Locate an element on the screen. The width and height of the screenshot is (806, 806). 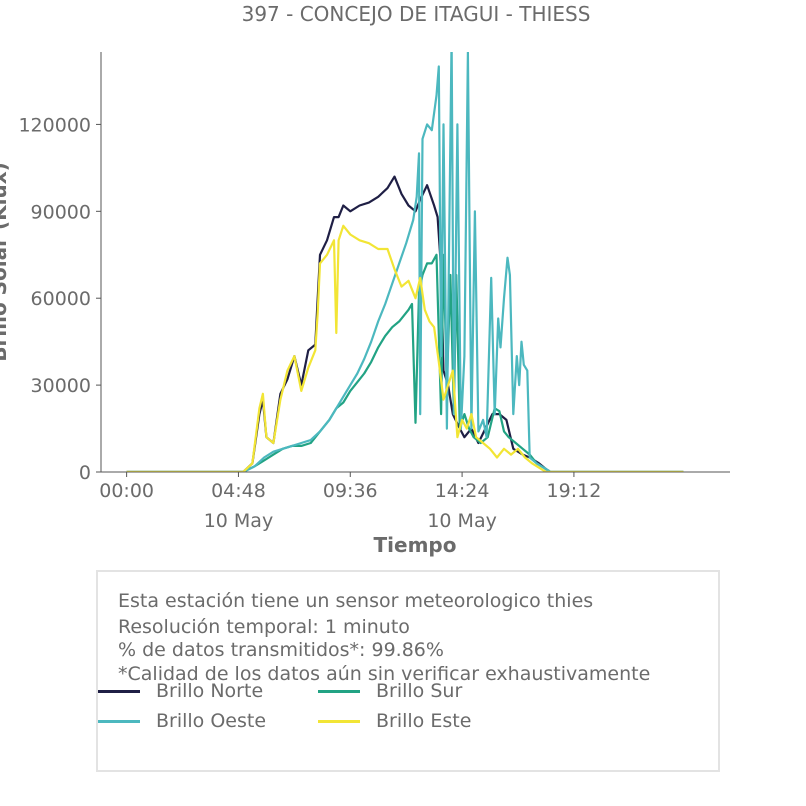
x-tick-label: 04:48 is located at coordinates (238, 491).